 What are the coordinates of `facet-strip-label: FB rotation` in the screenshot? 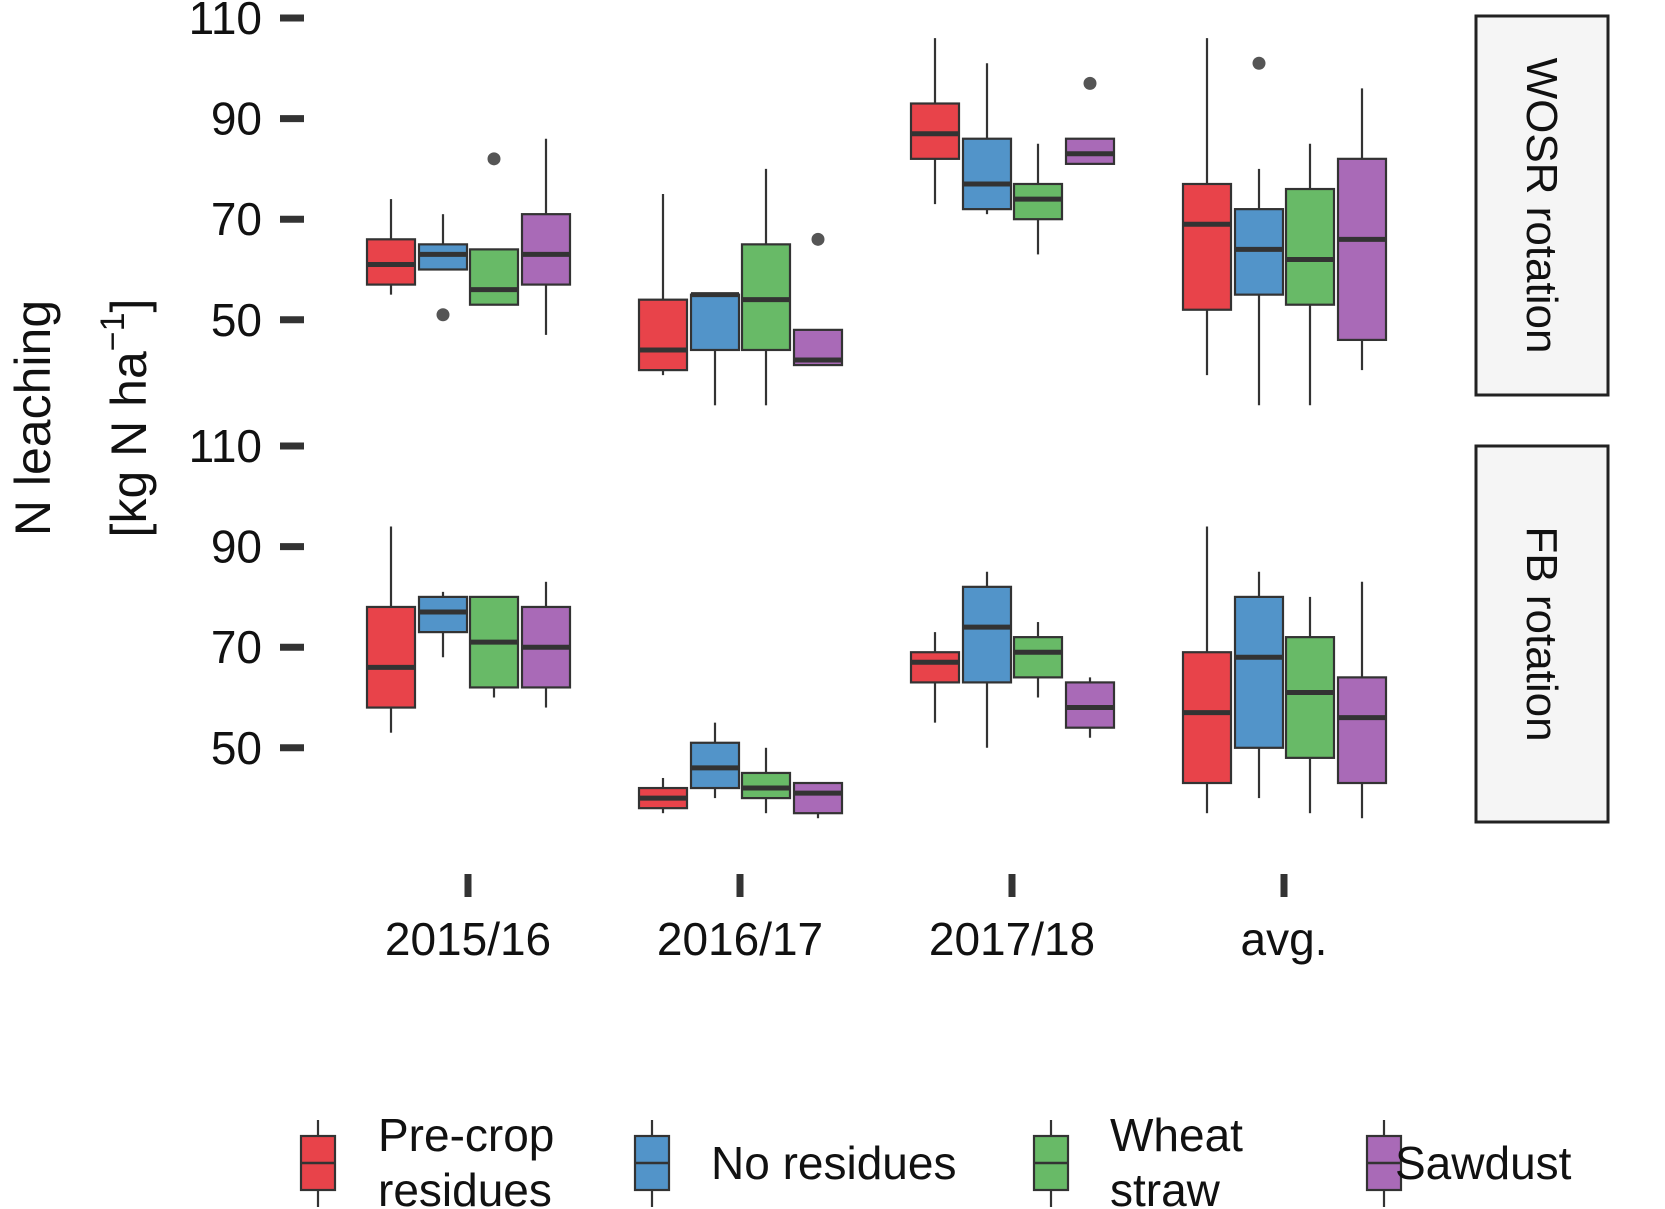 It's located at (1541, 633).